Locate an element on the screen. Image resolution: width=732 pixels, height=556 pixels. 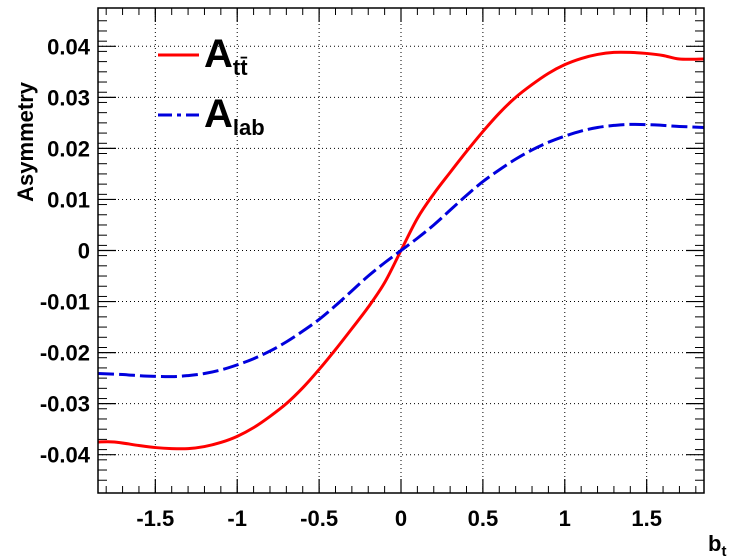
legend-label-alab-main: A is located at coordinates (218, 114).